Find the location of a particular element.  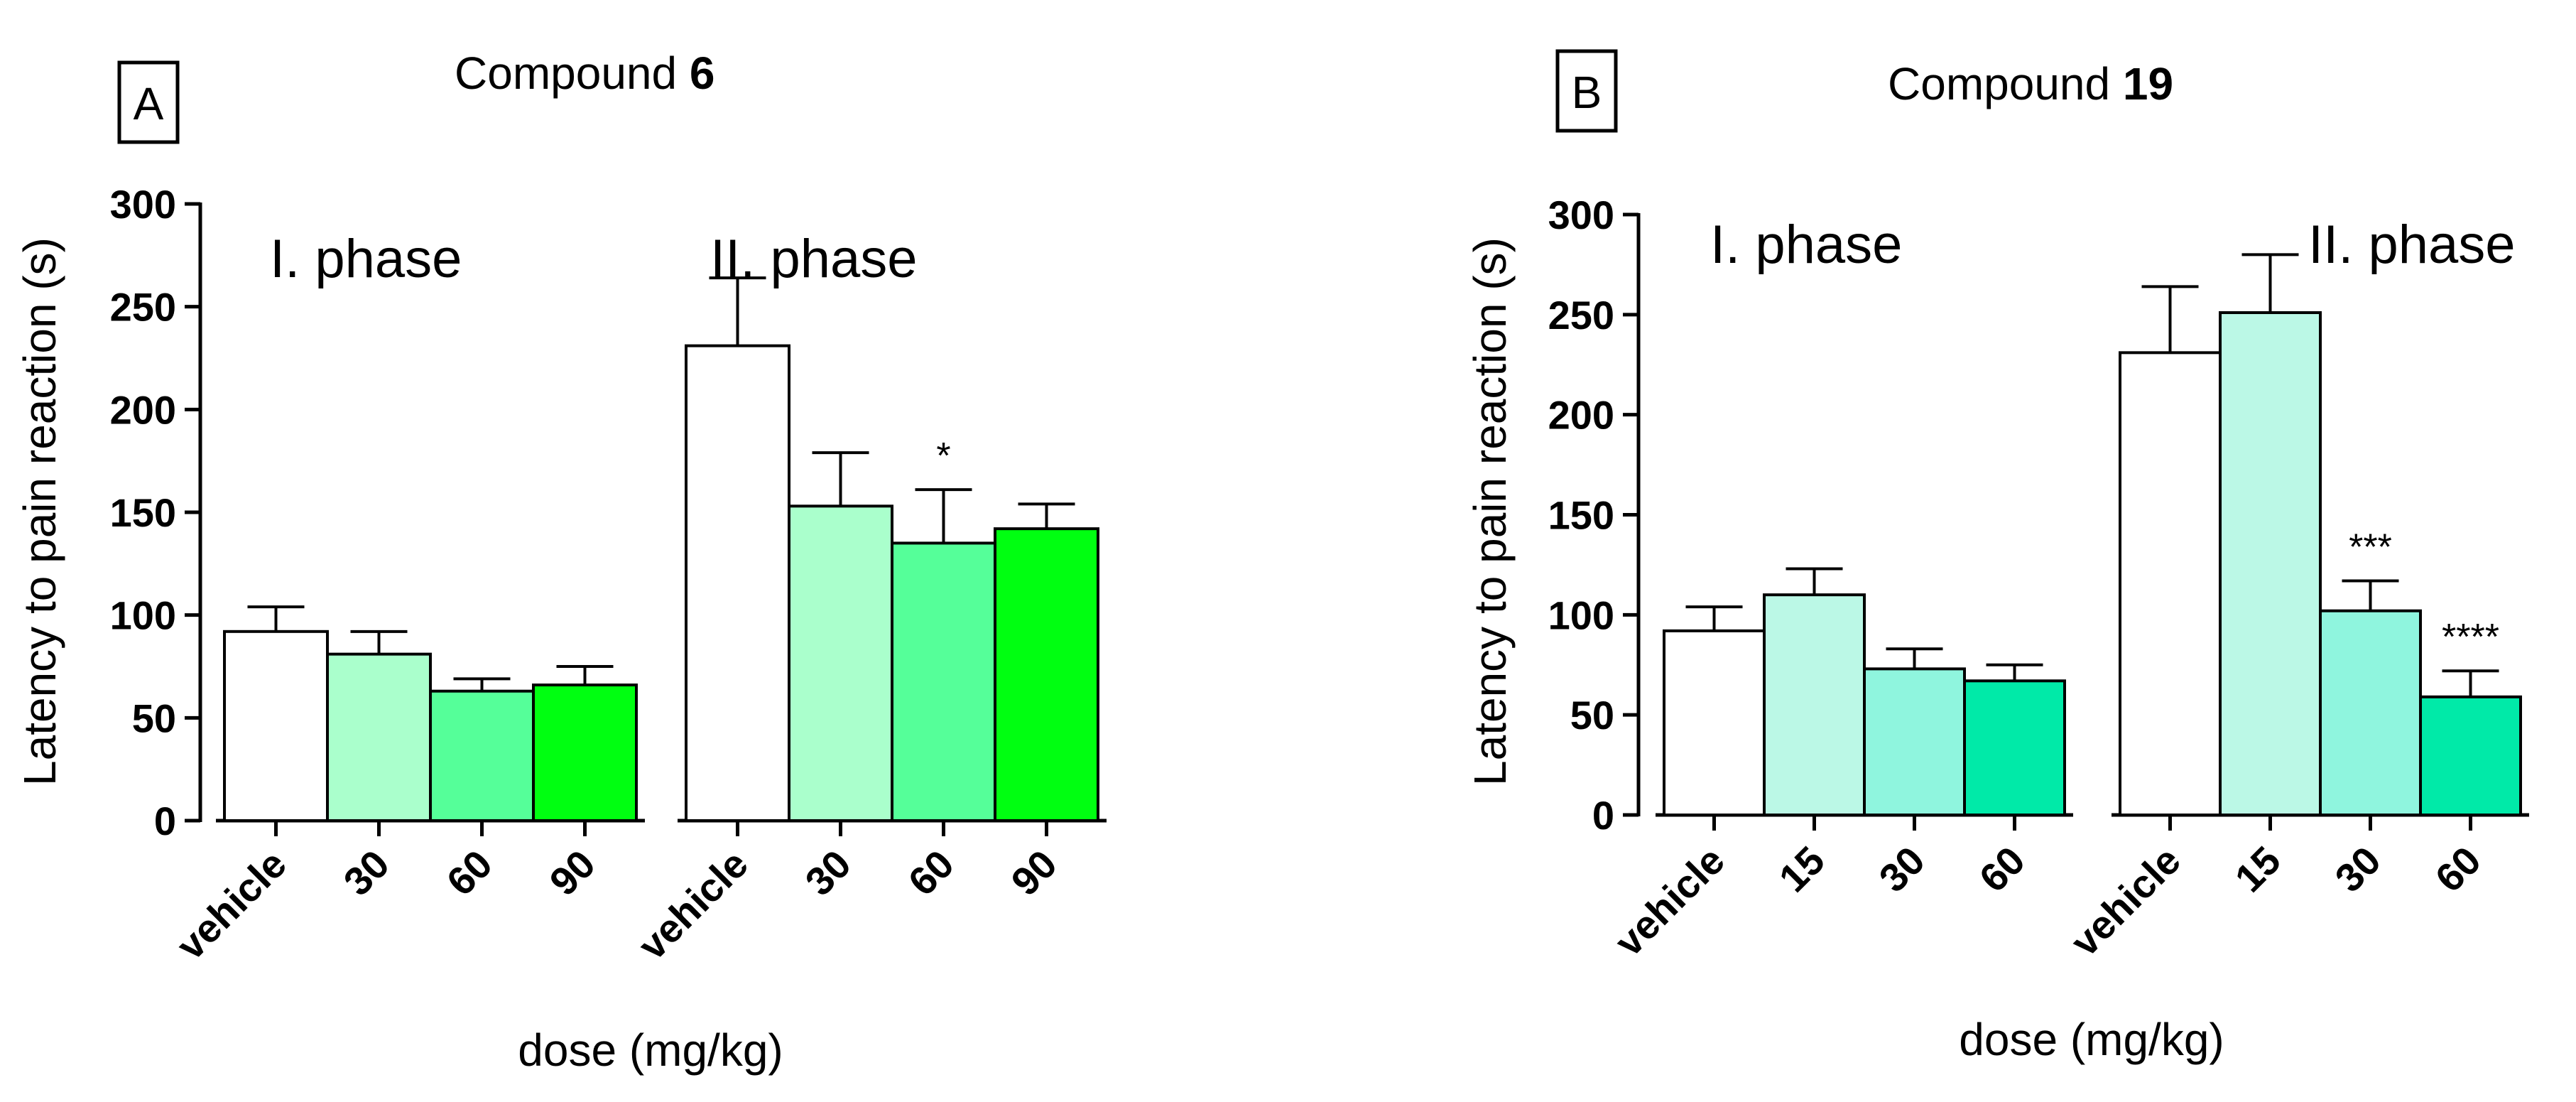

panel-a-phase-label: II. phase is located at coordinates (814, 259).